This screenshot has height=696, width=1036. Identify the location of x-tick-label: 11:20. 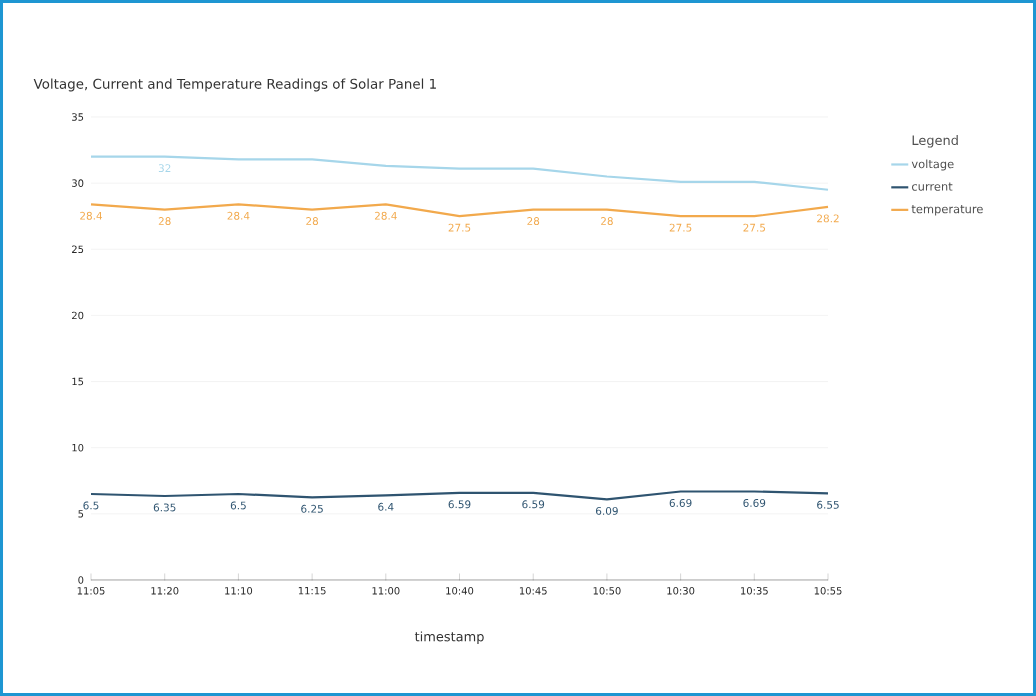
(165, 590).